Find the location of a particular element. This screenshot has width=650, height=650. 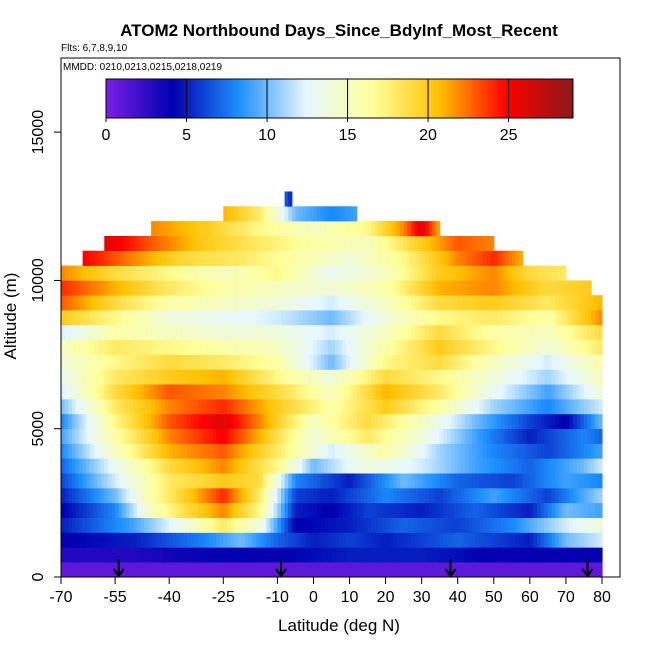

colorbar-tick-label: 20 is located at coordinates (428, 135).